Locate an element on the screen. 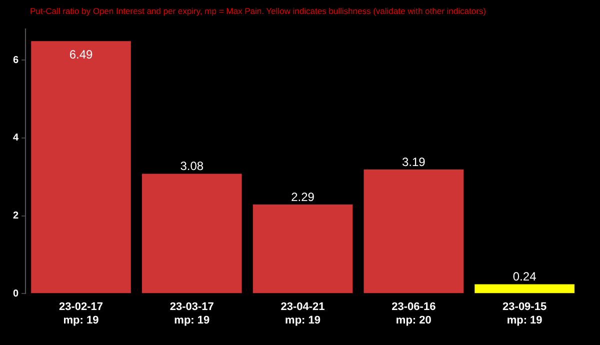 This screenshot has height=345, width=600. data-label: 2.29 is located at coordinates (303, 197).